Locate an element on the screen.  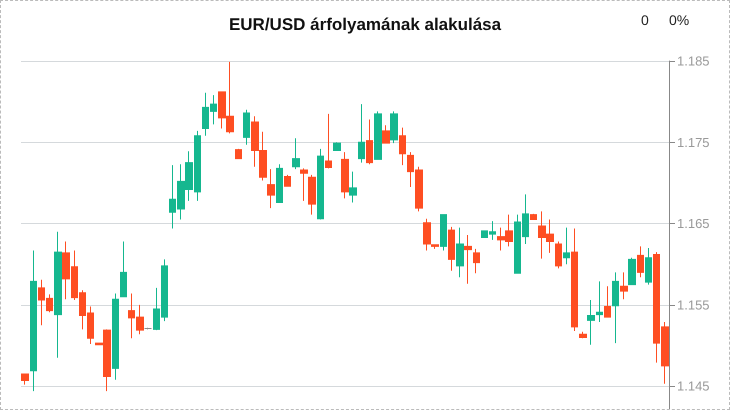
y-tick-label: 1.185 is located at coordinates (693, 61).